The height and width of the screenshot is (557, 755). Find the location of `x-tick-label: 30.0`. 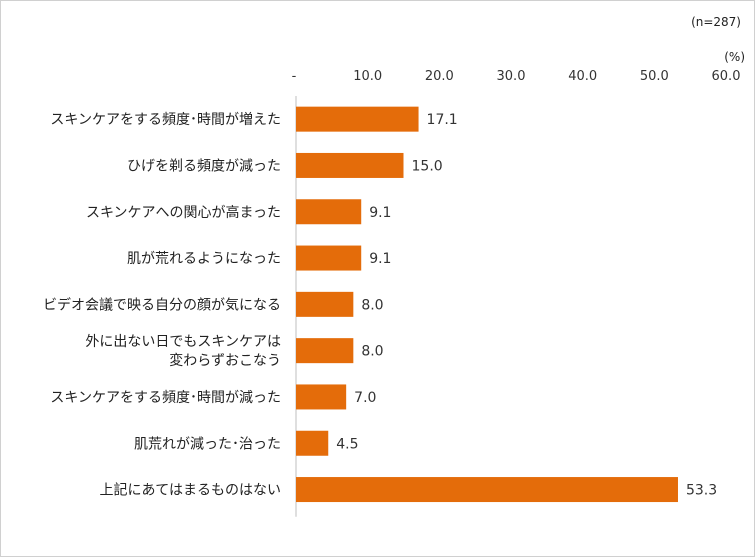

x-tick-label: 30.0 is located at coordinates (511, 76).